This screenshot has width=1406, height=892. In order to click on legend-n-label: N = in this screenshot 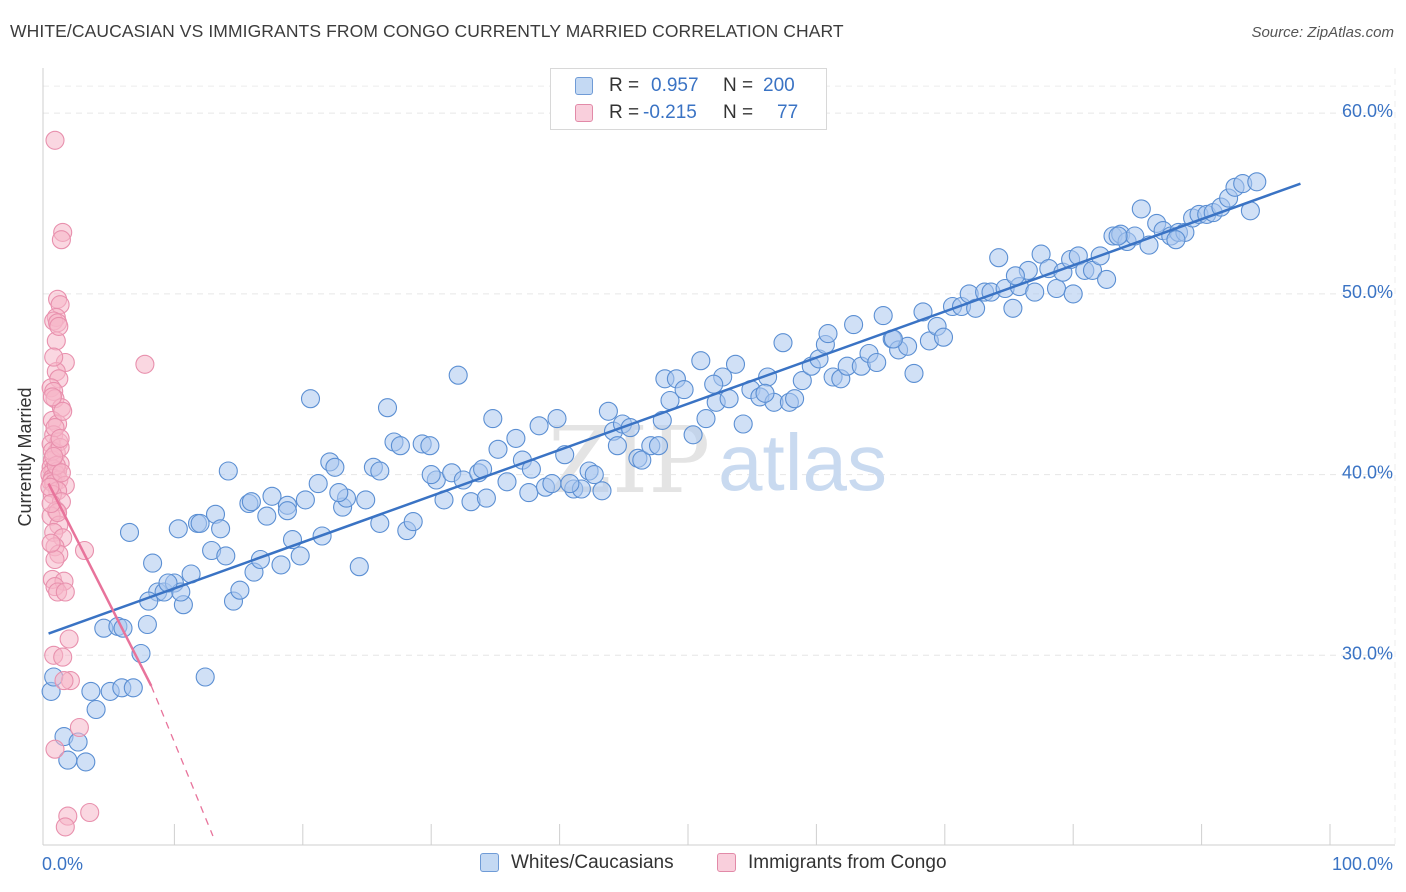, I will do `click(738, 112)`.